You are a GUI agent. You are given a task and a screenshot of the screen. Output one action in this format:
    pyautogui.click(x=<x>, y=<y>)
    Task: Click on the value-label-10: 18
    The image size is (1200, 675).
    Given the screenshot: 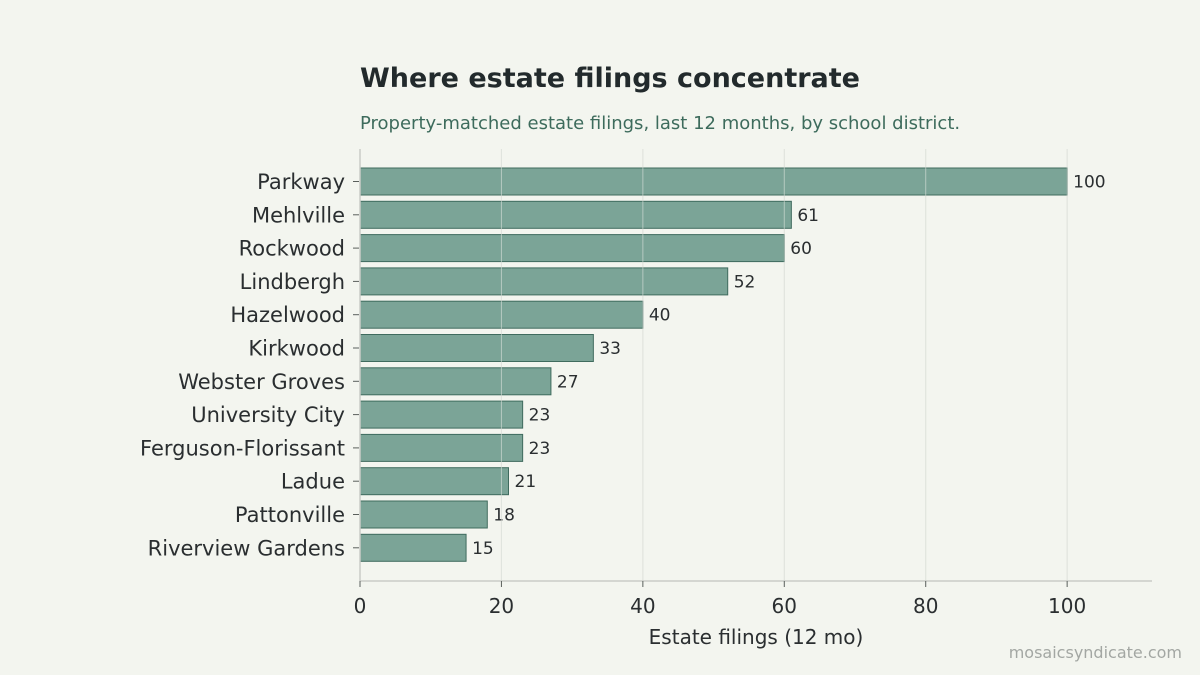 What is the action you would take?
    pyautogui.click(x=504, y=516)
    